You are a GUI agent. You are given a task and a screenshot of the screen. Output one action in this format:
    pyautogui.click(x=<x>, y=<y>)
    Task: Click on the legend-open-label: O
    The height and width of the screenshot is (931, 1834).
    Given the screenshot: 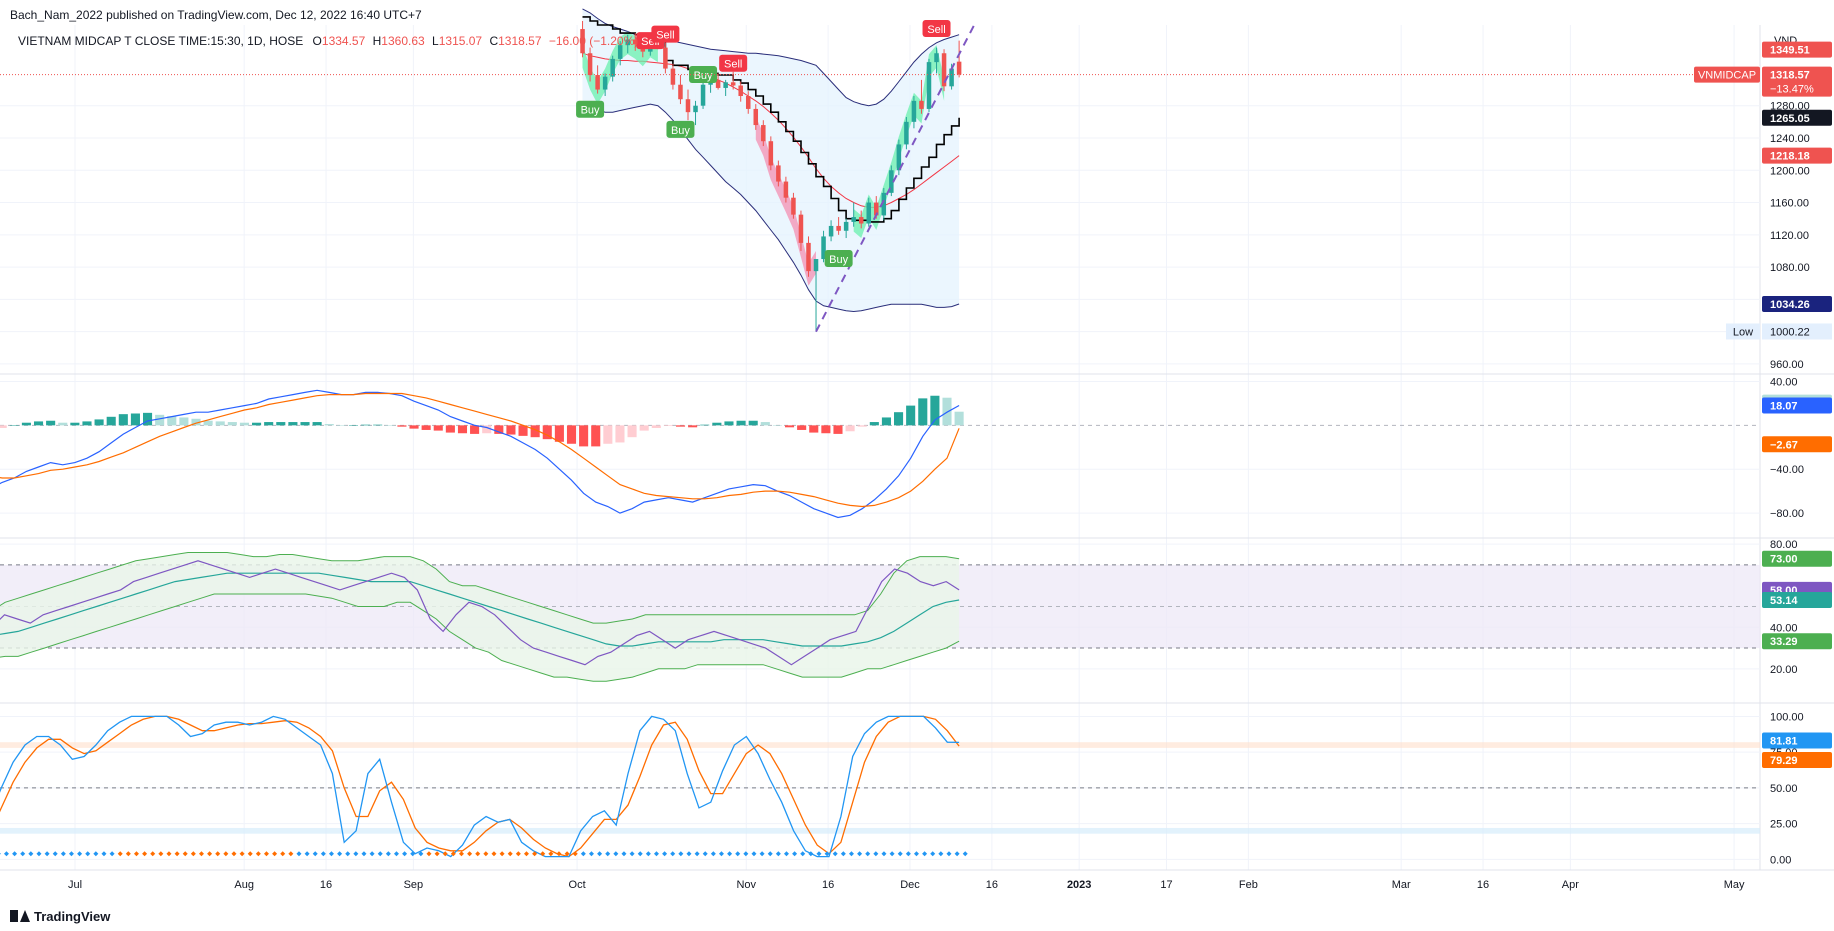 What is the action you would take?
    pyautogui.click(x=317, y=41)
    